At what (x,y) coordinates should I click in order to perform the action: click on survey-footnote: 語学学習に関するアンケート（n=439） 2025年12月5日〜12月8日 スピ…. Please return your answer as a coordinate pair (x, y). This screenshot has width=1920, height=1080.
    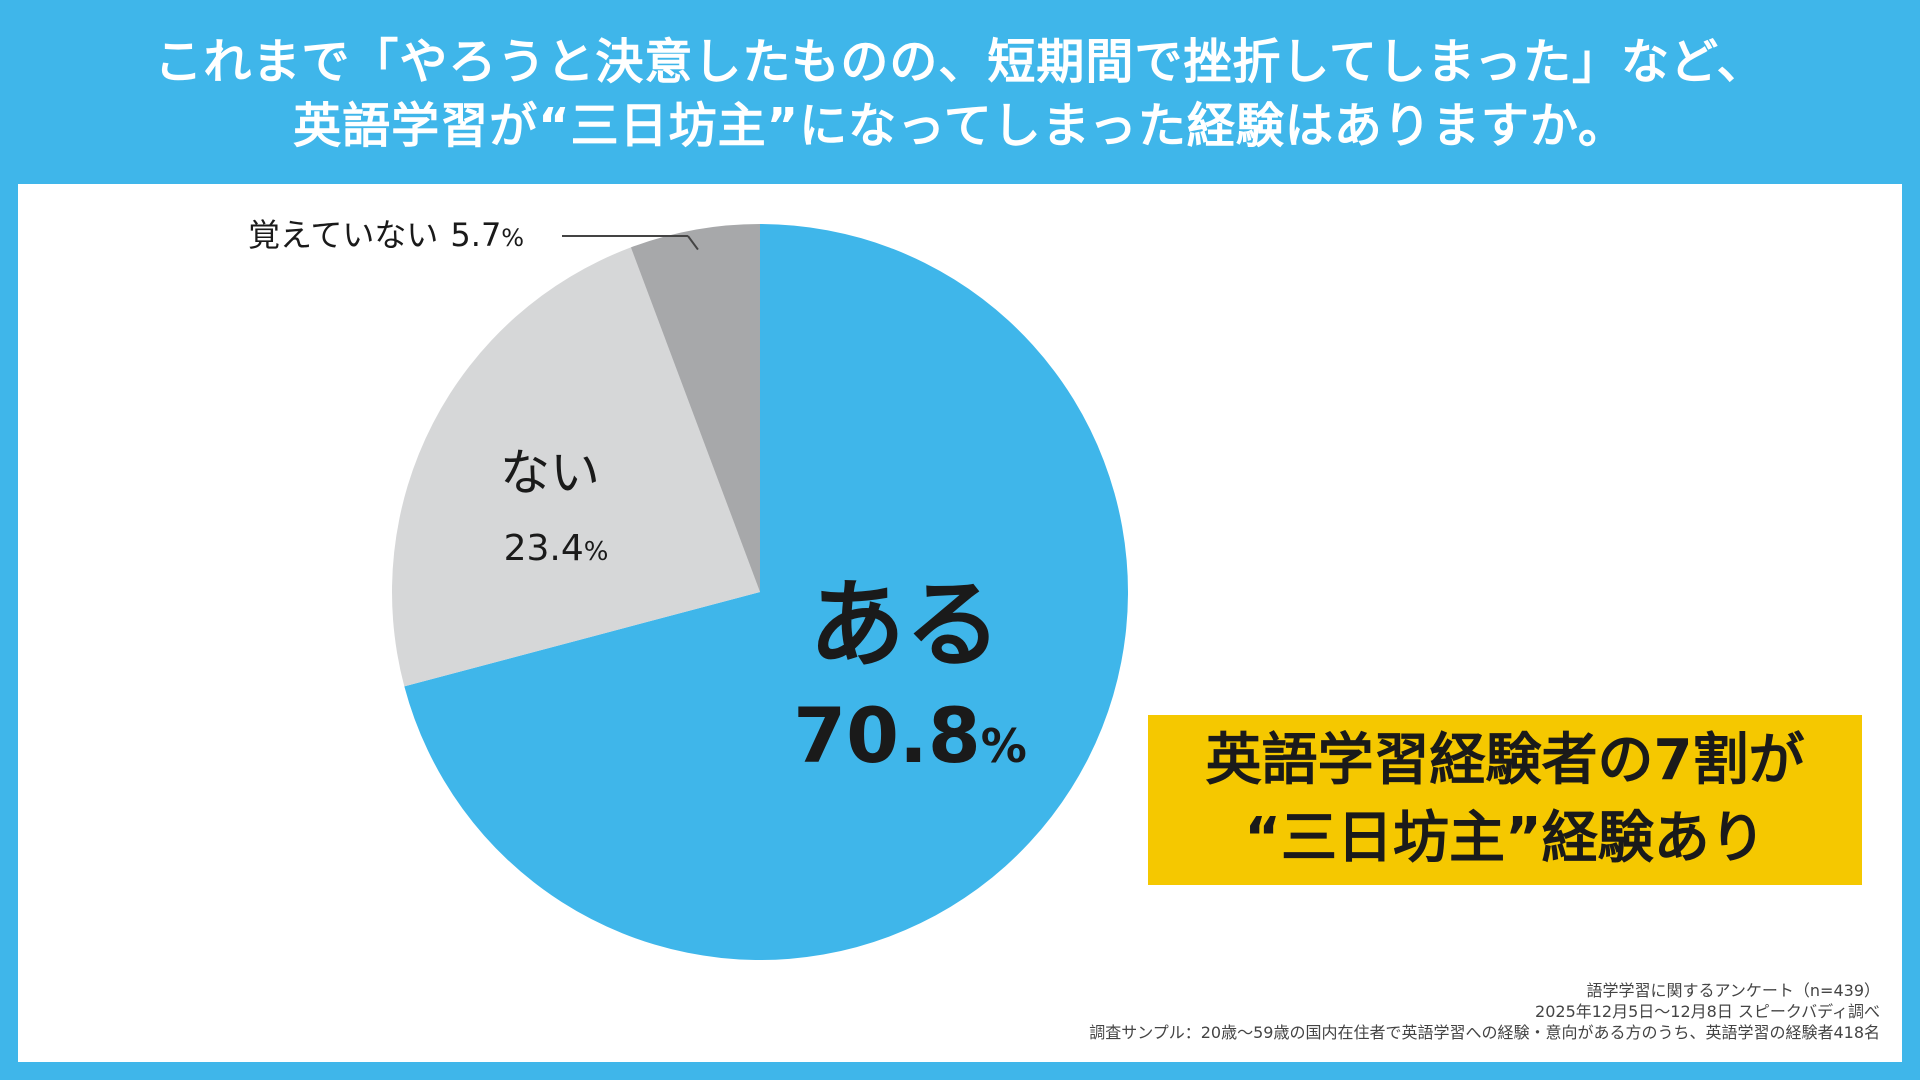
    Looking at the image, I should click on (1484, 1011).